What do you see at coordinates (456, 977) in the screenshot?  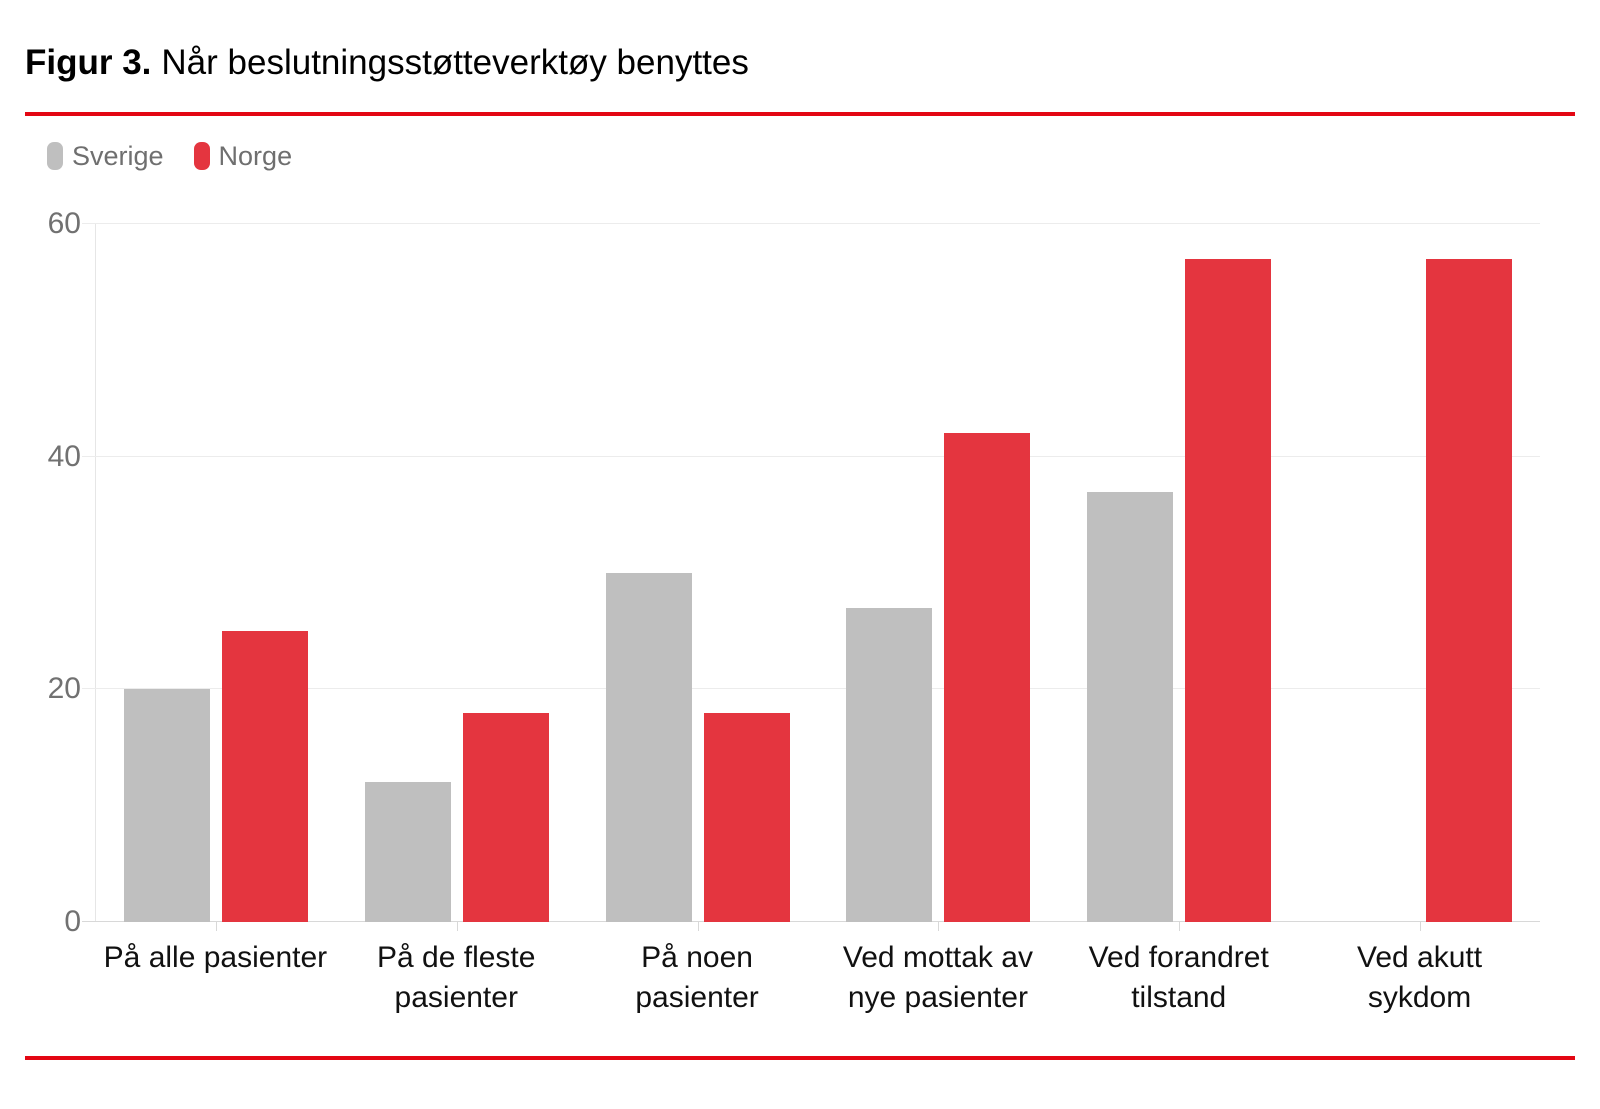 I see `x-axis-label-1: På de fleste pasienter` at bounding box center [456, 977].